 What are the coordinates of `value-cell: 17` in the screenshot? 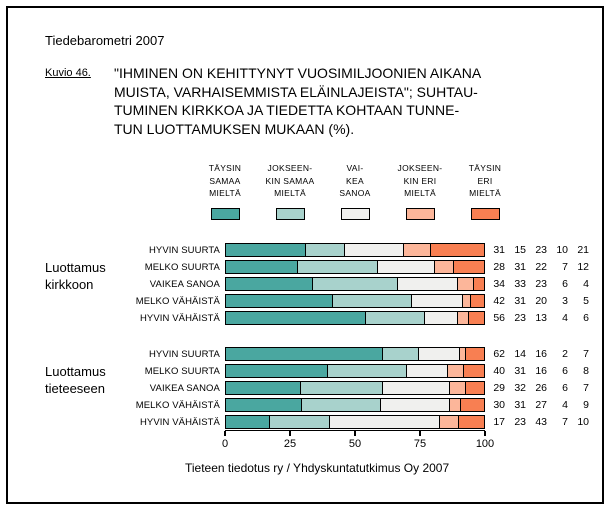 It's located at (499, 422).